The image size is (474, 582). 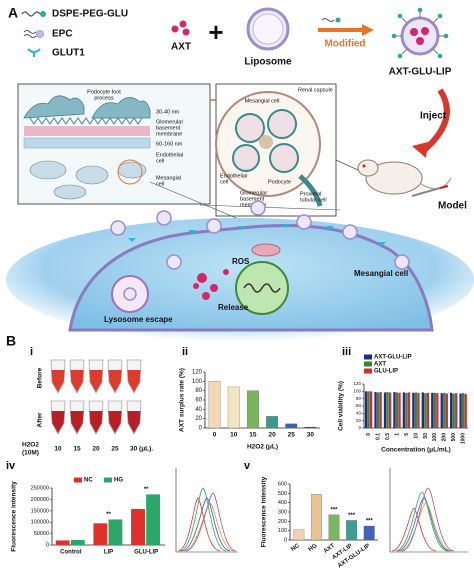 What do you see at coordinates (233, 176) in the screenshot?
I see `glomerulus-label: Endothelial` at bounding box center [233, 176].